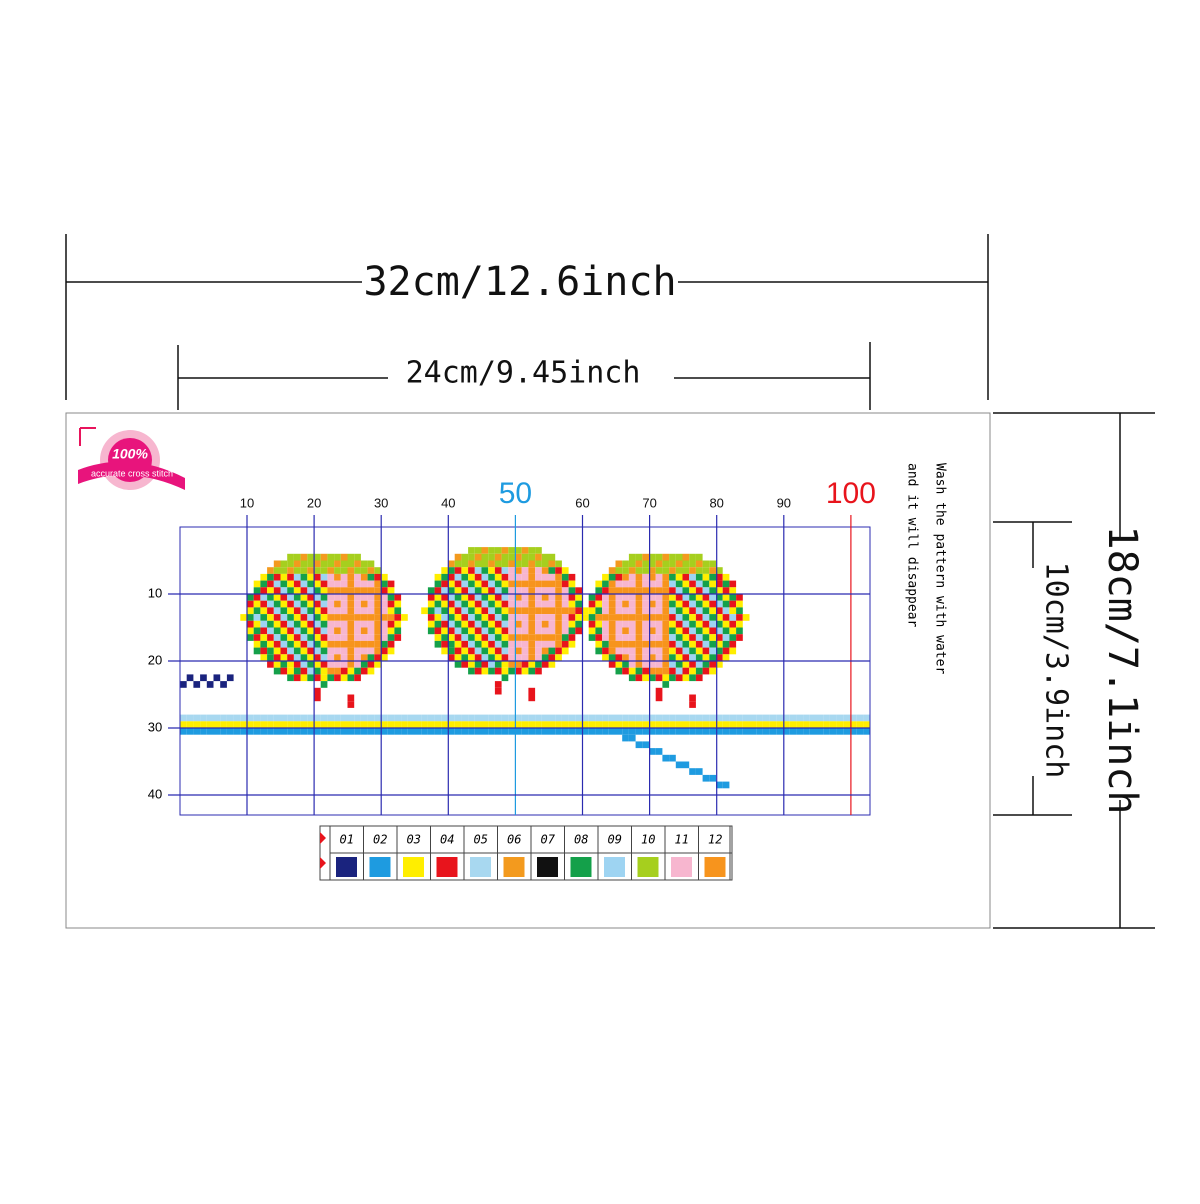 Image resolution: width=1200 pixels, height=1204 pixels. What do you see at coordinates (155, 592) in the screenshot?
I see `grid-y-label: 10` at bounding box center [155, 592].